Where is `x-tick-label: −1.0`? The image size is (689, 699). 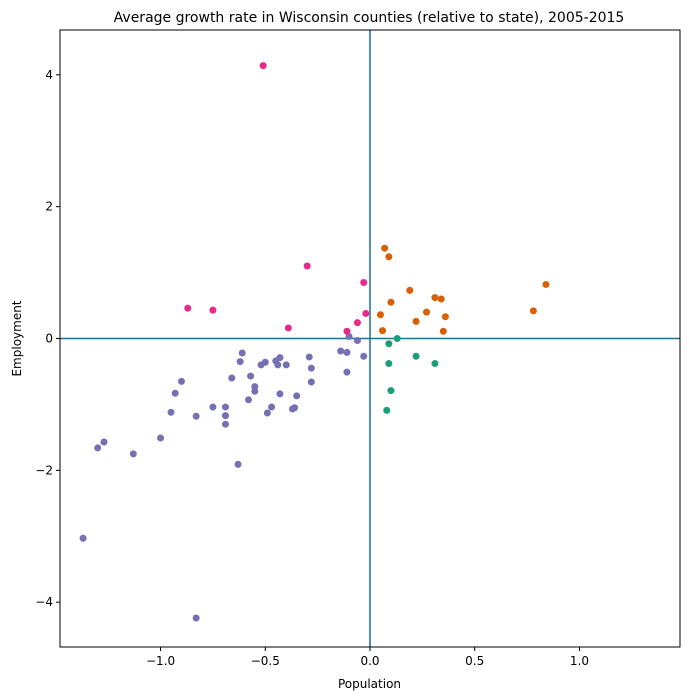 x-tick-label: −1.0 is located at coordinates (160, 661).